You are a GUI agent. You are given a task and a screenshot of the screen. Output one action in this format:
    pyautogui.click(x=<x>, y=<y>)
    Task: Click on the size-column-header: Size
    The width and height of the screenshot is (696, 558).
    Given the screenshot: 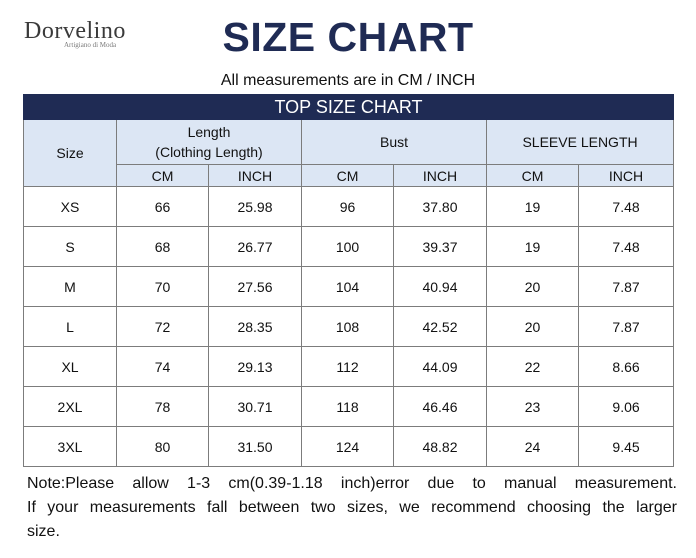 What is the action you would take?
    pyautogui.click(x=70, y=153)
    